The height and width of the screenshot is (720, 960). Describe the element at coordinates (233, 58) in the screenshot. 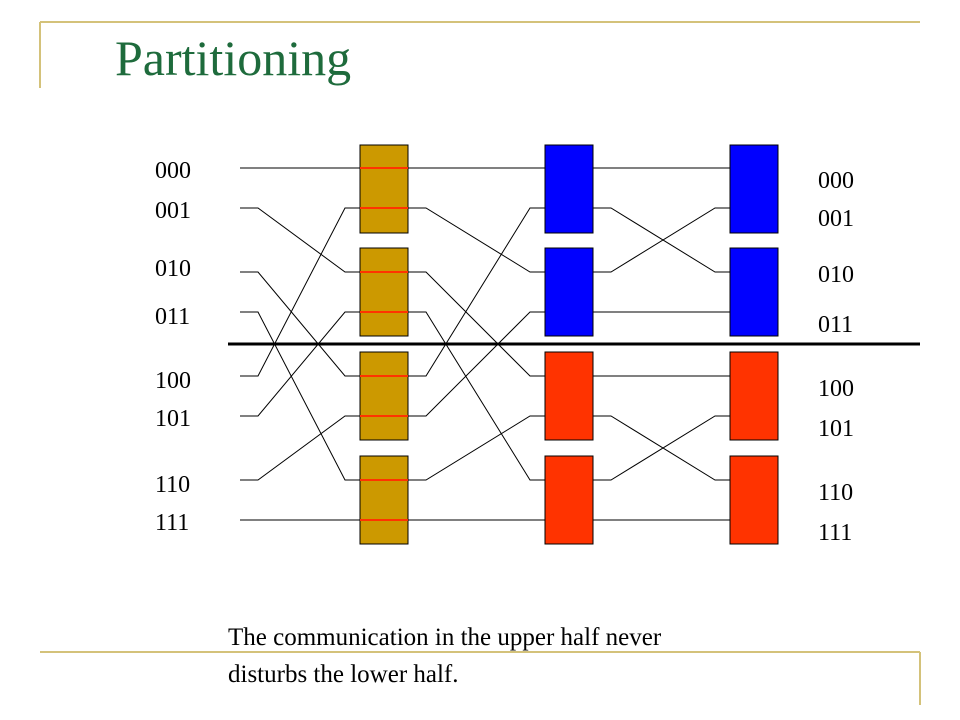

I see `slide-title: Partitioning` at that location.